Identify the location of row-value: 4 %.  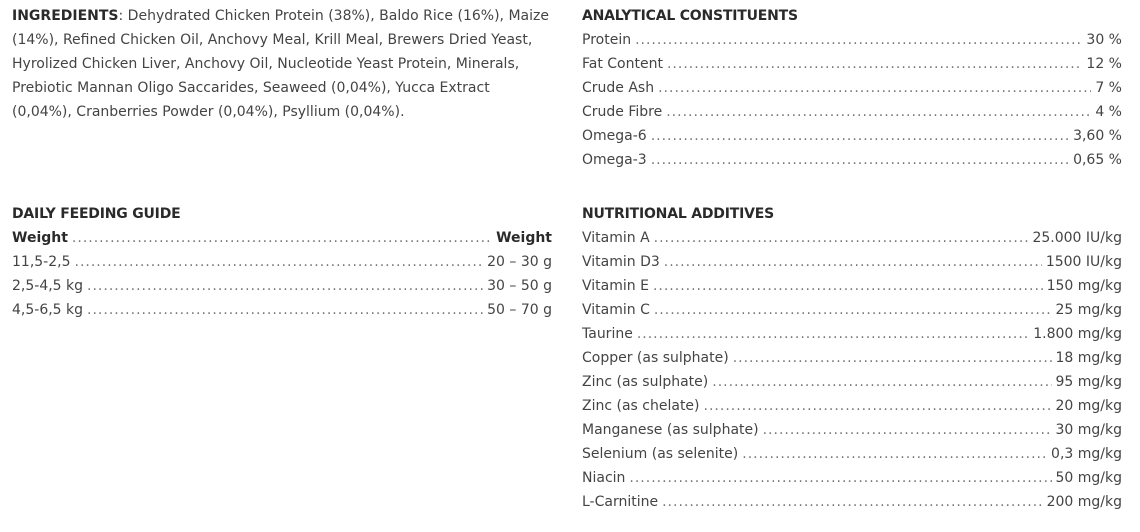
(1108, 112).